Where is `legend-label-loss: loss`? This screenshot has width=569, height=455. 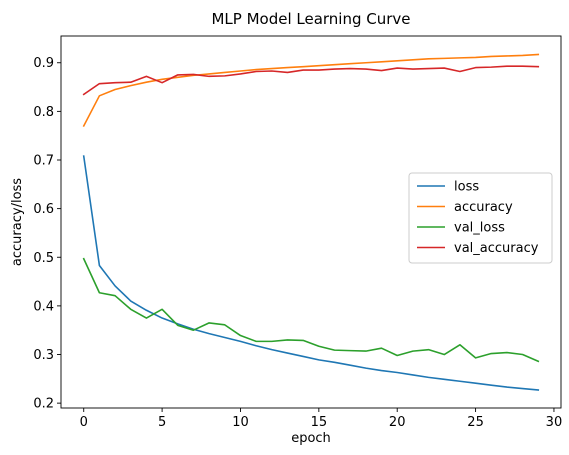 legend-label-loss: loss is located at coordinates (466, 187).